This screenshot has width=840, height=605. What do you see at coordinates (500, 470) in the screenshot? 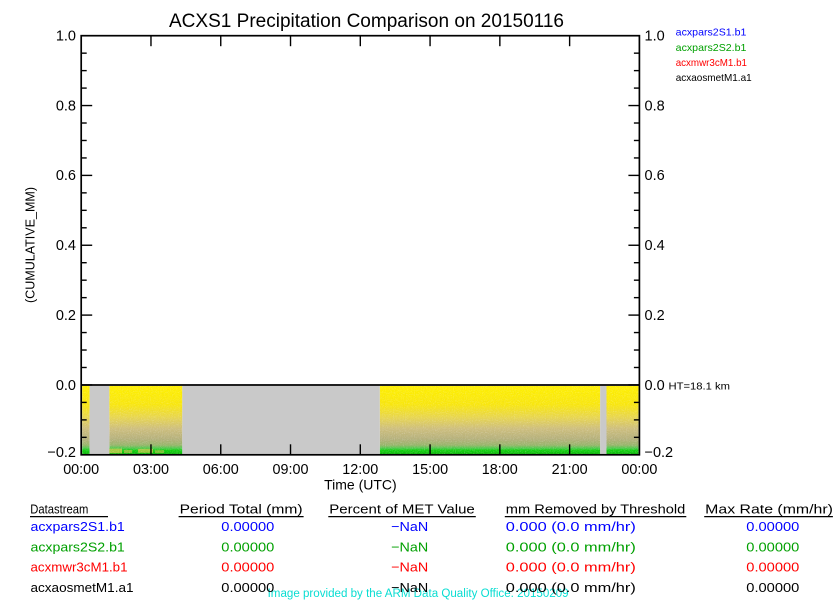
I see `svg-text: 18:00` at bounding box center [500, 470].